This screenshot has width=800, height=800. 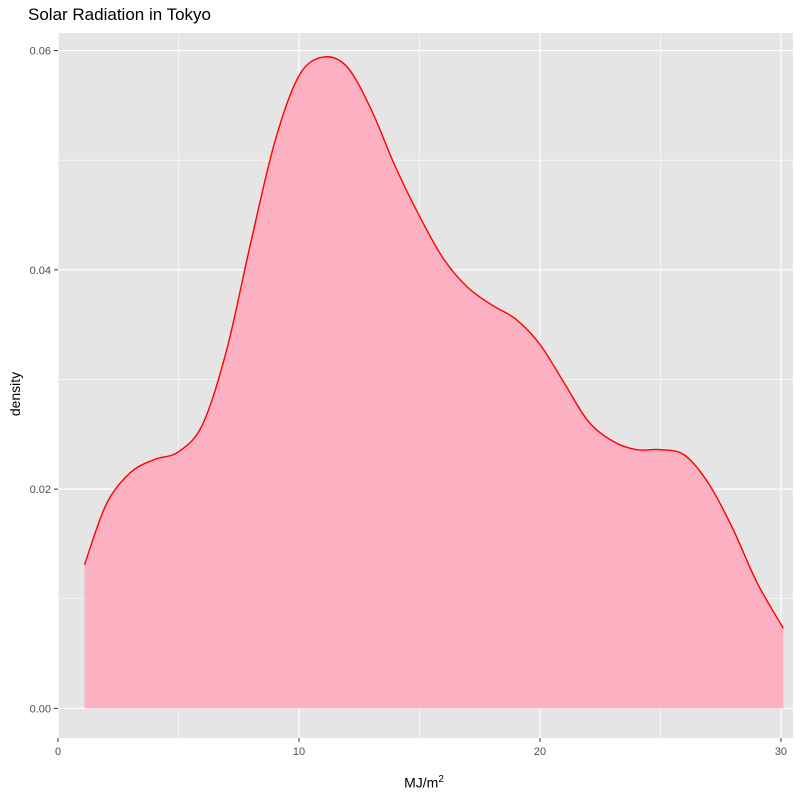 What do you see at coordinates (421, 748) in the screenshot?
I see `x-axis-ticks: 0 10 20 30` at bounding box center [421, 748].